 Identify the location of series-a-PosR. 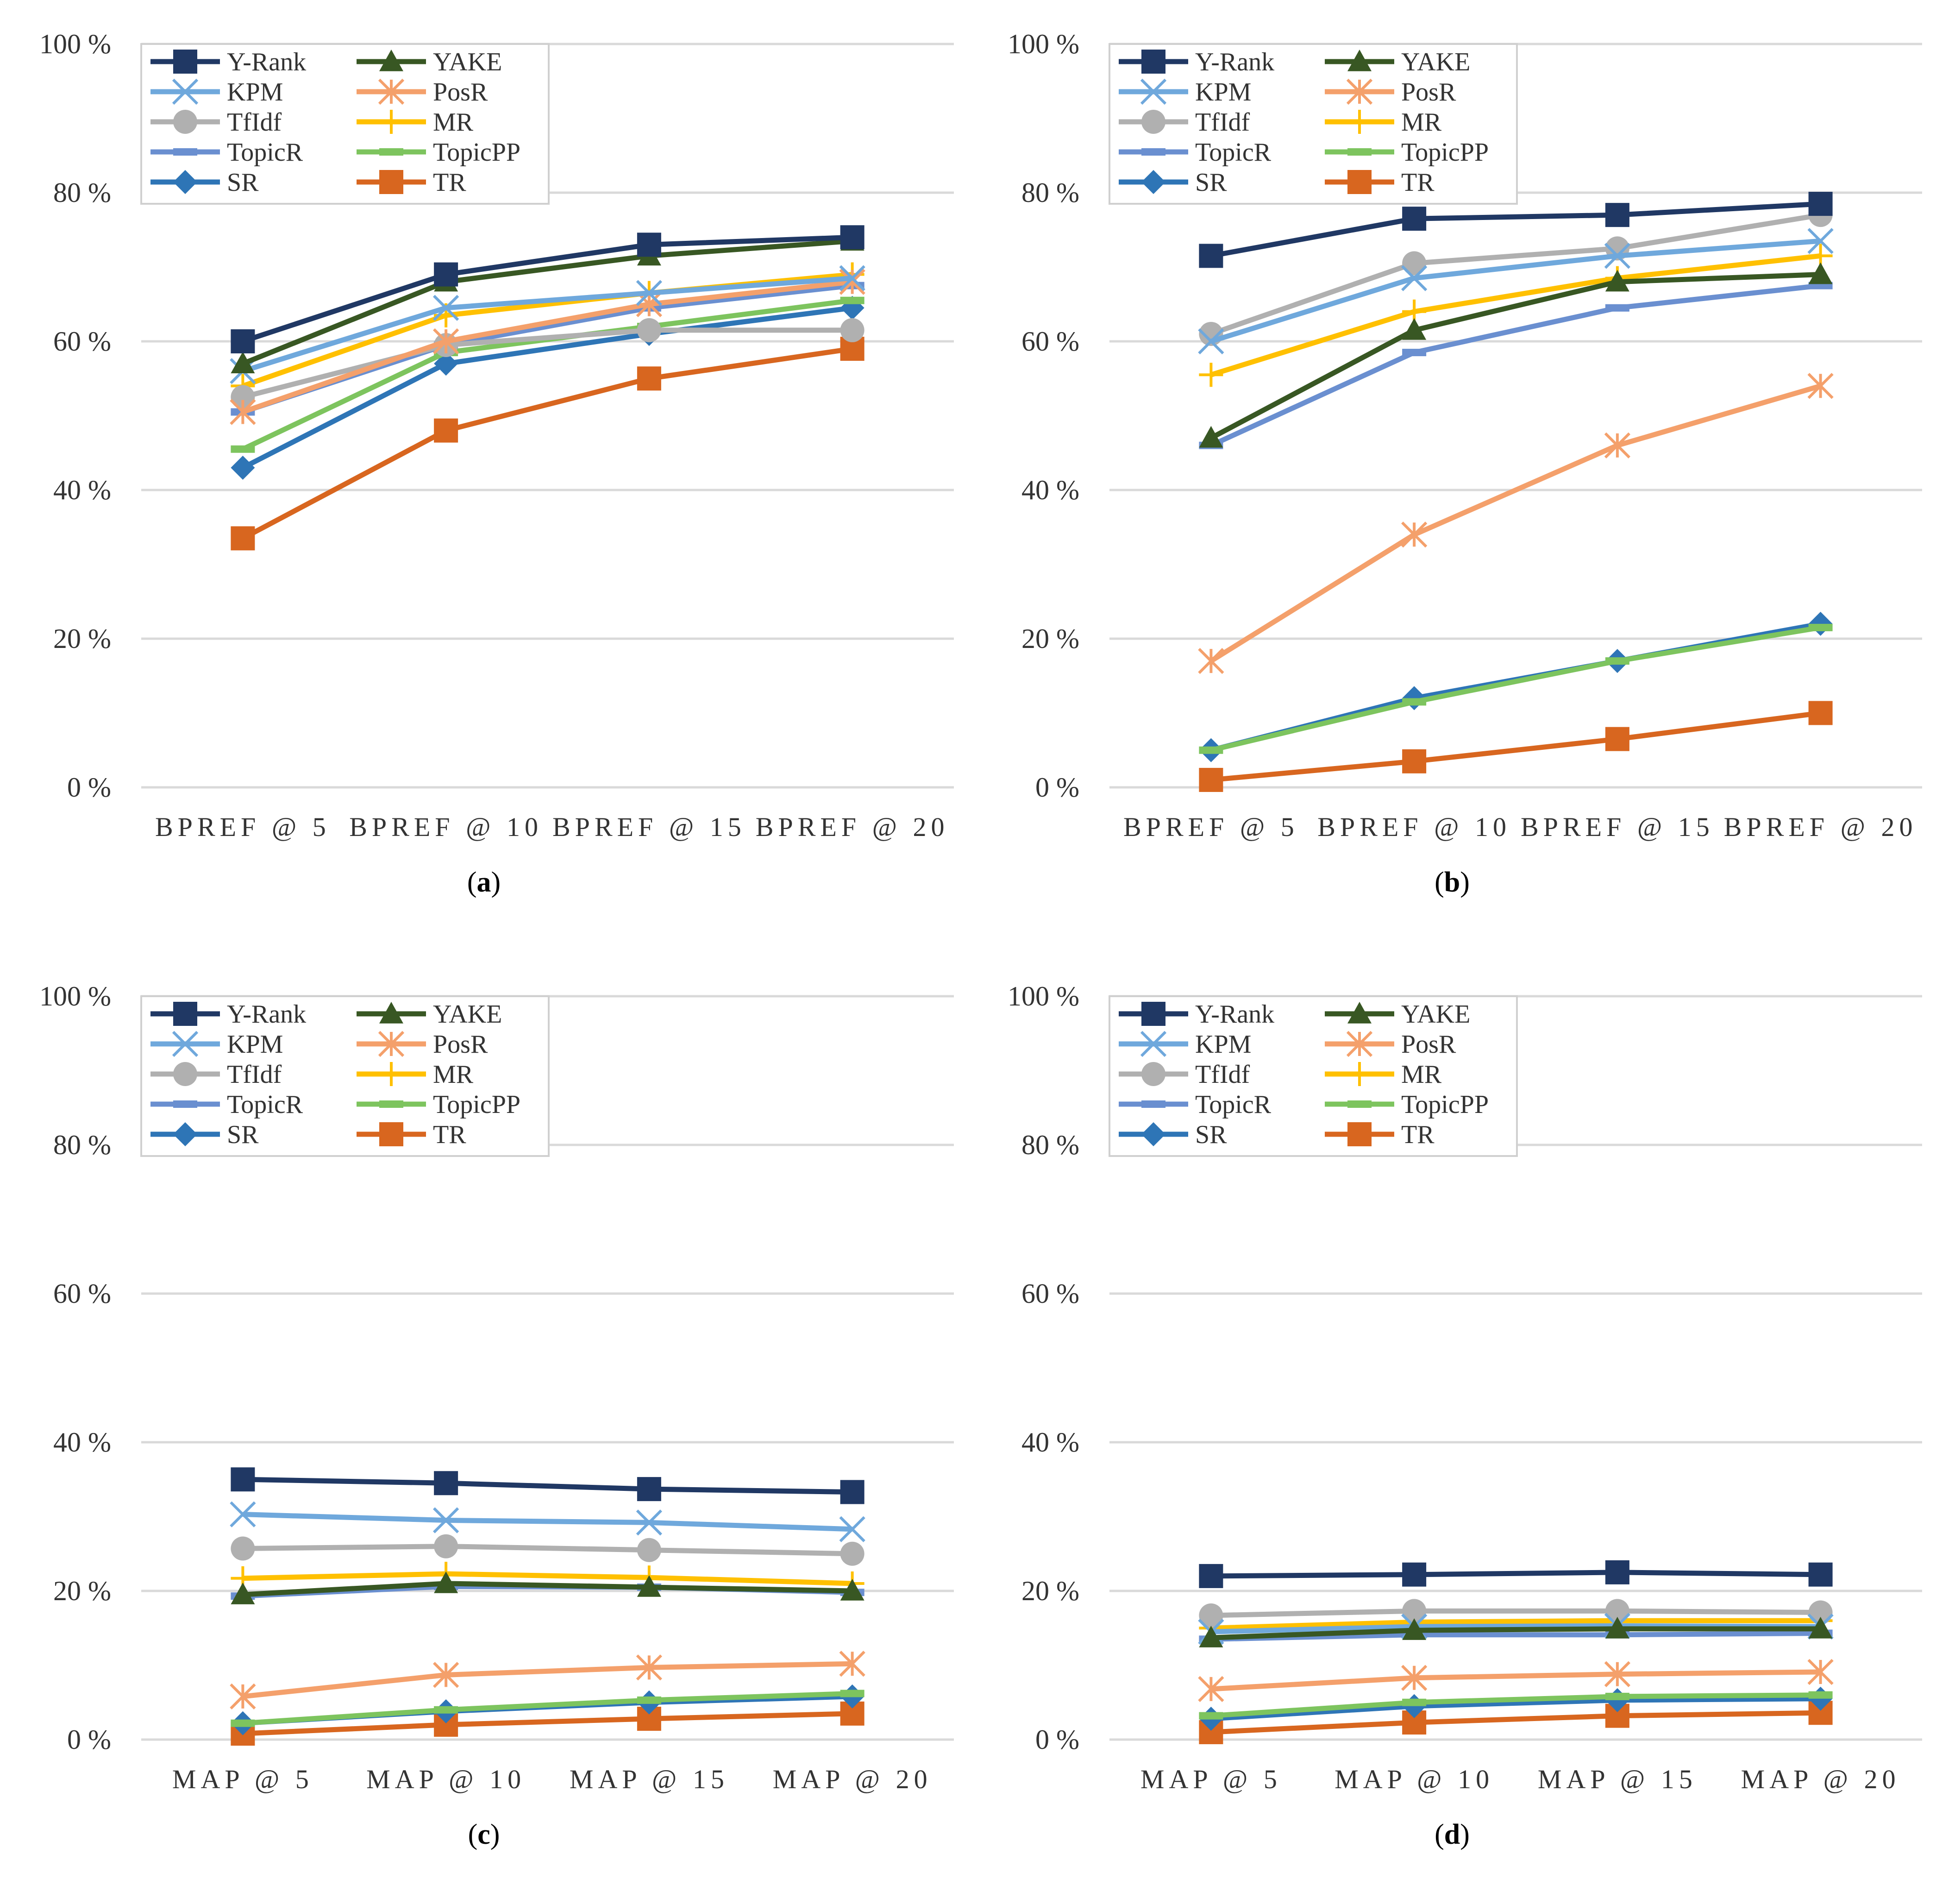
(547, 347).